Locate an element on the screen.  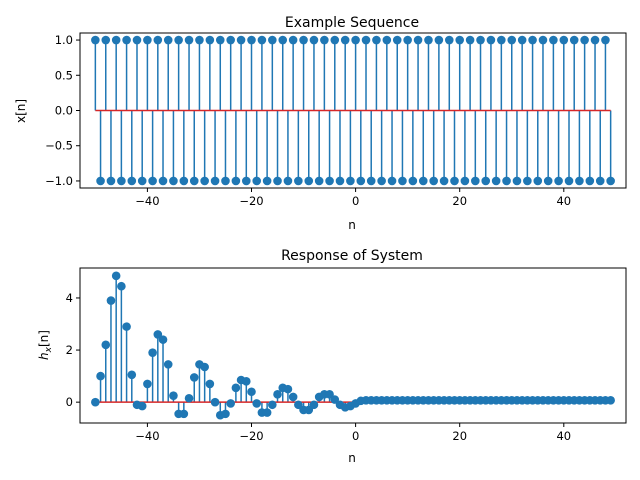
y-tick-label: 0.5 is located at coordinates (64, 75).